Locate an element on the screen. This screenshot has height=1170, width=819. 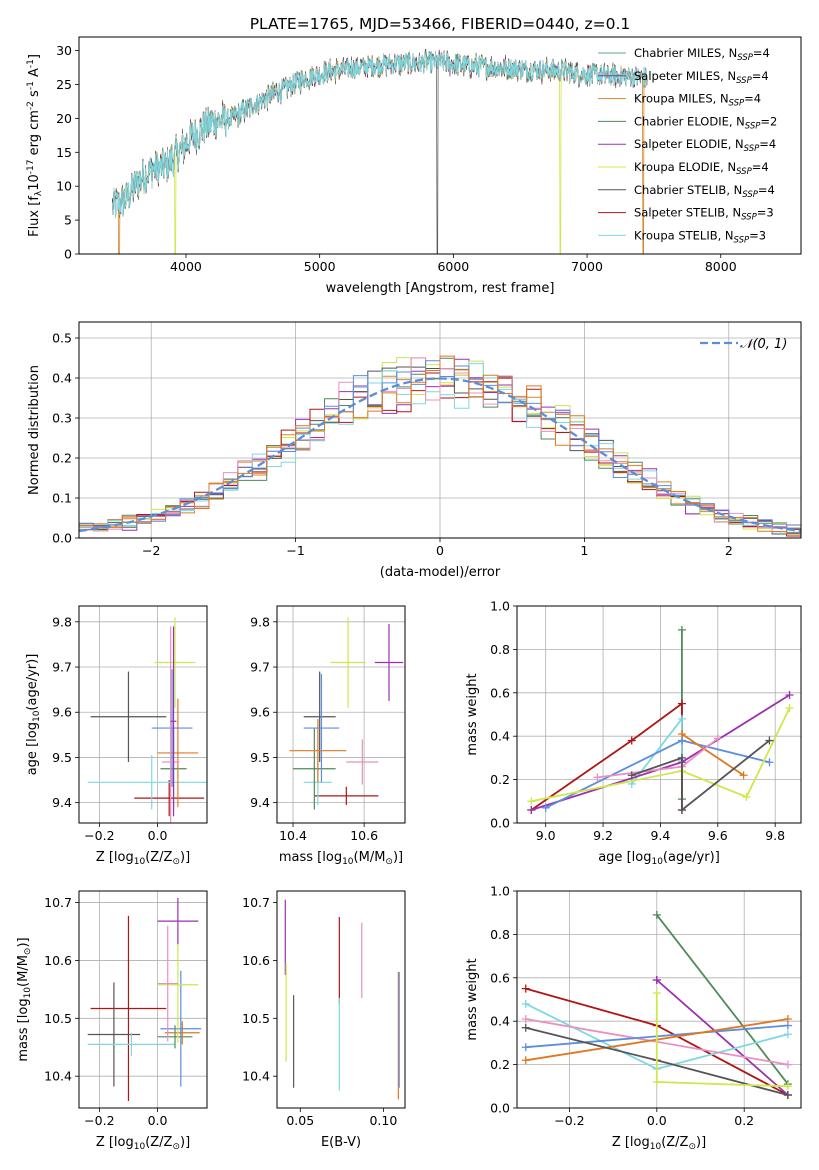
legend-text: Chabrier MILES, N is located at coordinates (685, 53).